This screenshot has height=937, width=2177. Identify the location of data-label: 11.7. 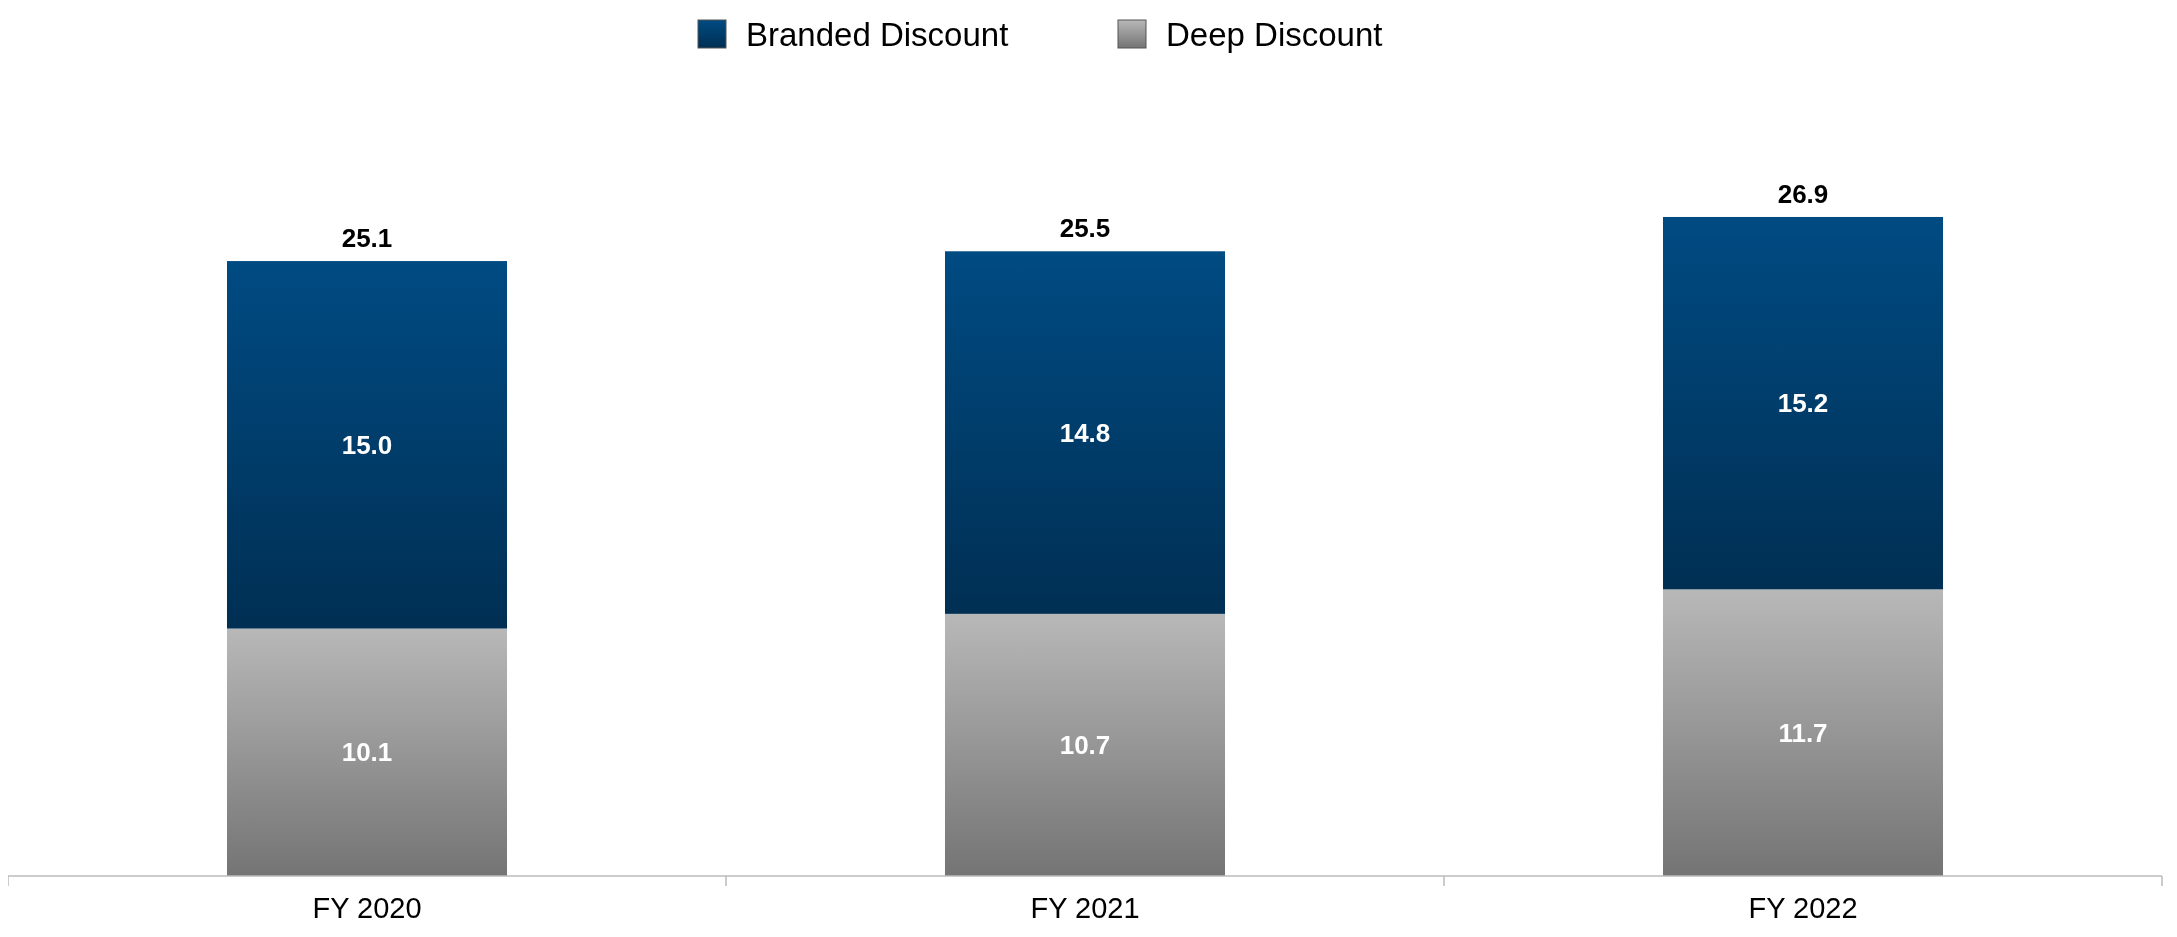
(1803, 732).